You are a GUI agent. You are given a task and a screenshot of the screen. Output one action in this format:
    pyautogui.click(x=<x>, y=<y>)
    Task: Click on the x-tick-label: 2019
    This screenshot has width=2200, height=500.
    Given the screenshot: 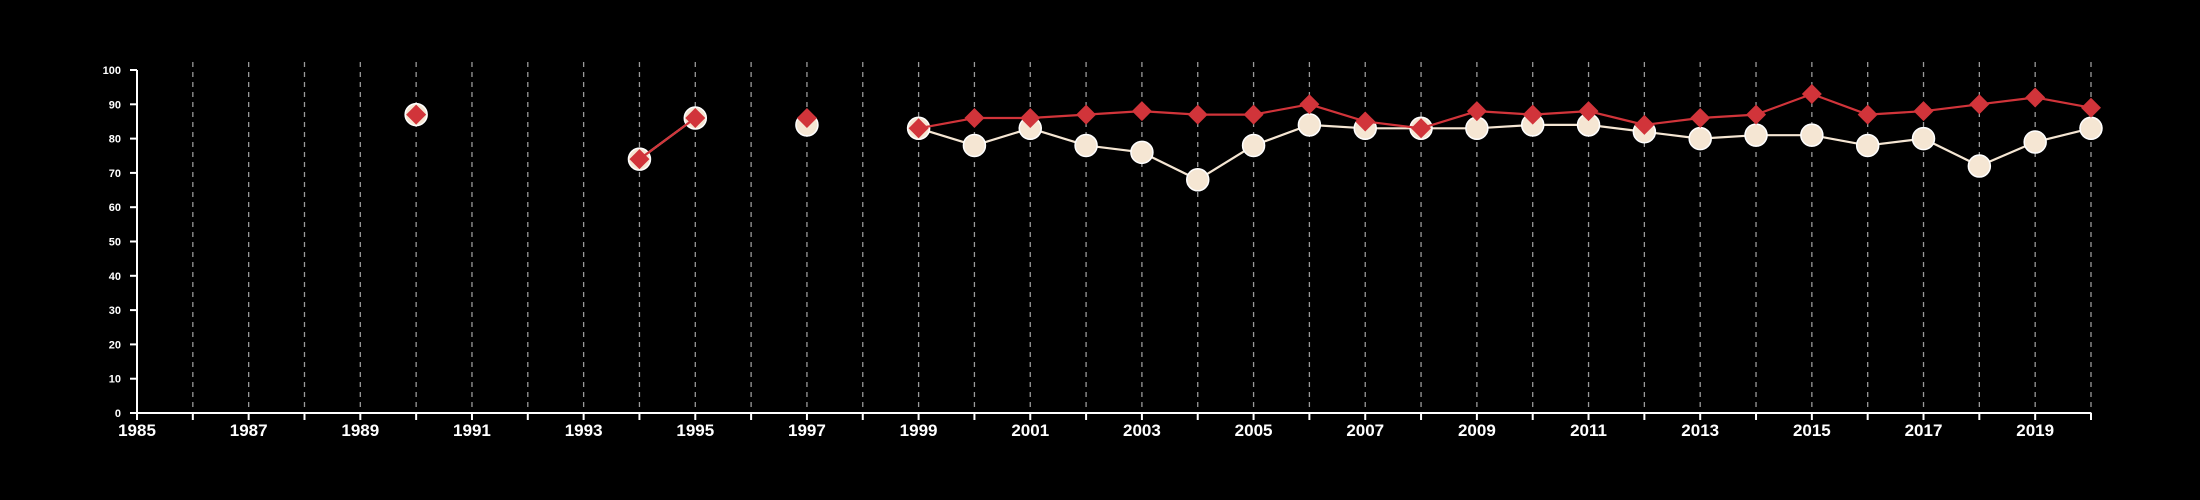 What is the action you would take?
    pyautogui.click(x=2035, y=430)
    